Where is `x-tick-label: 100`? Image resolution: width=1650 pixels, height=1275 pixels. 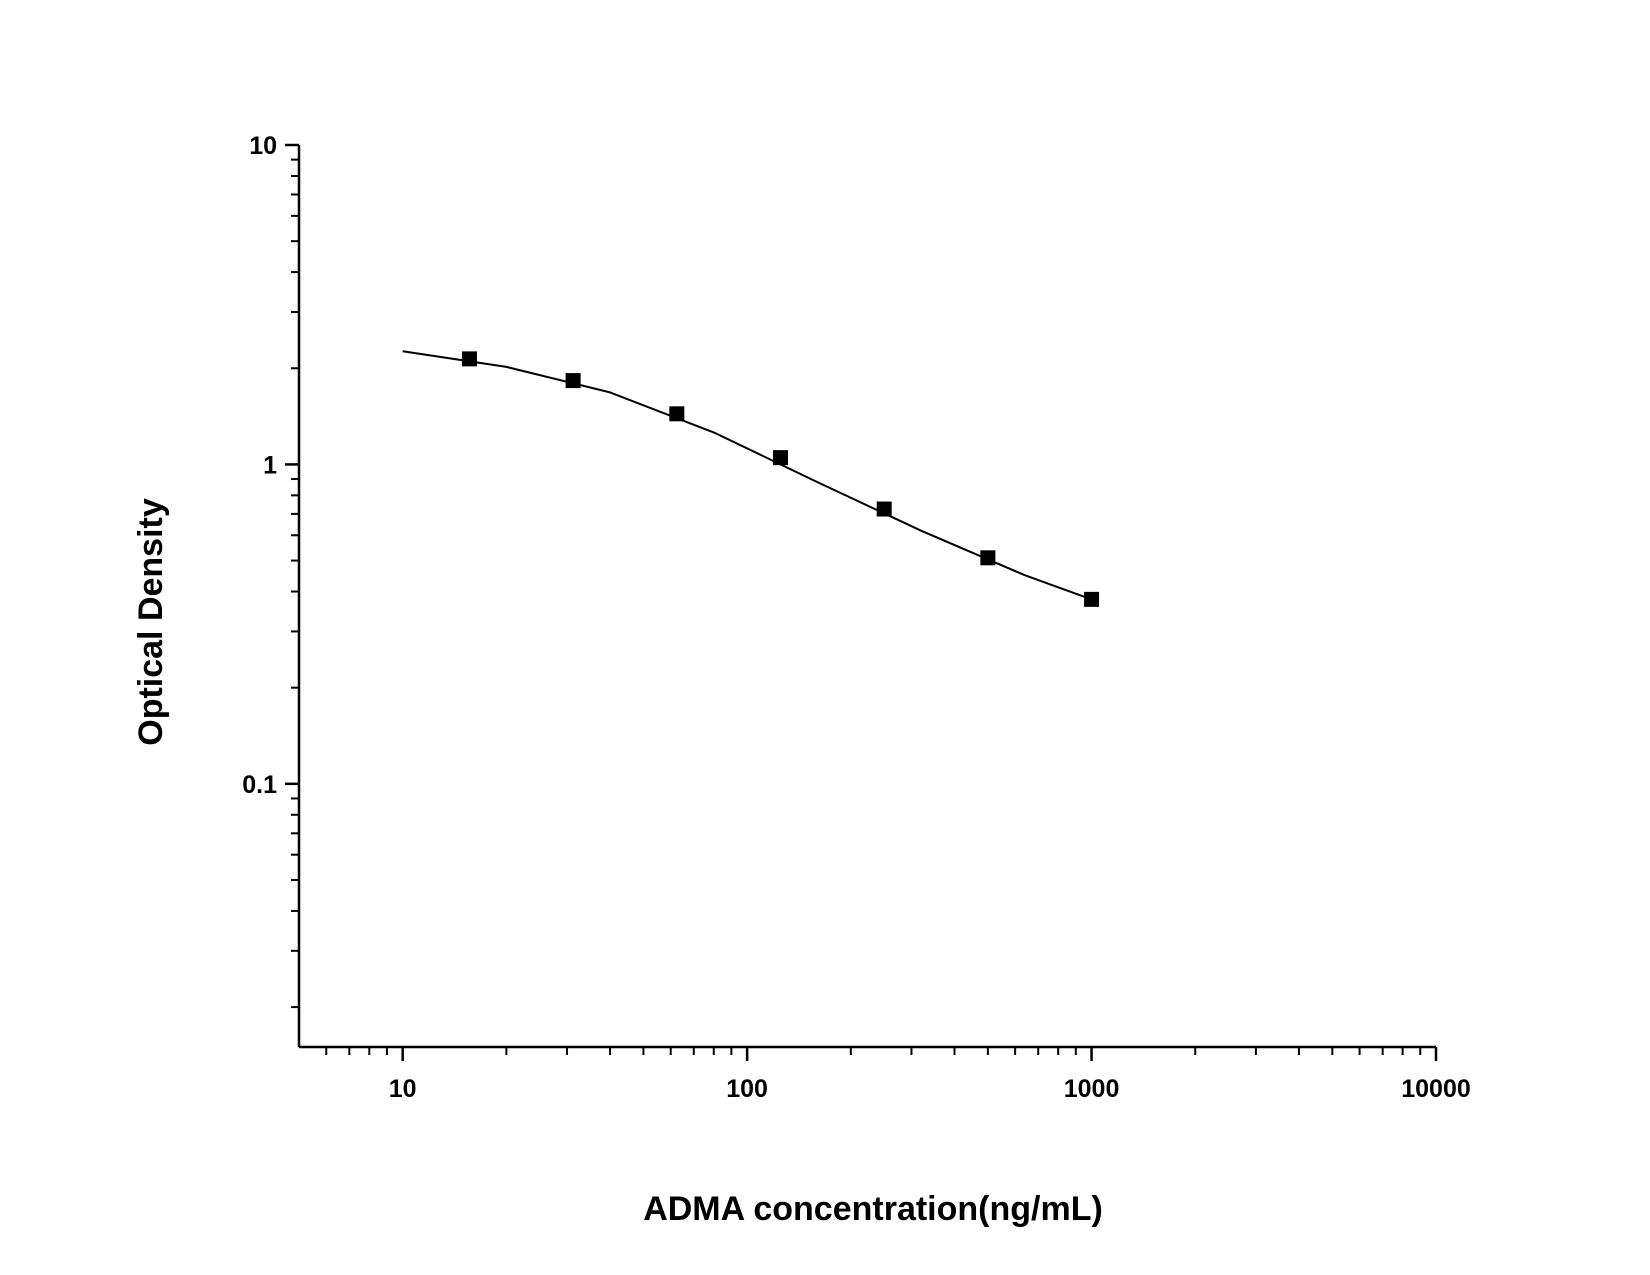
x-tick-label: 100 is located at coordinates (747, 1089).